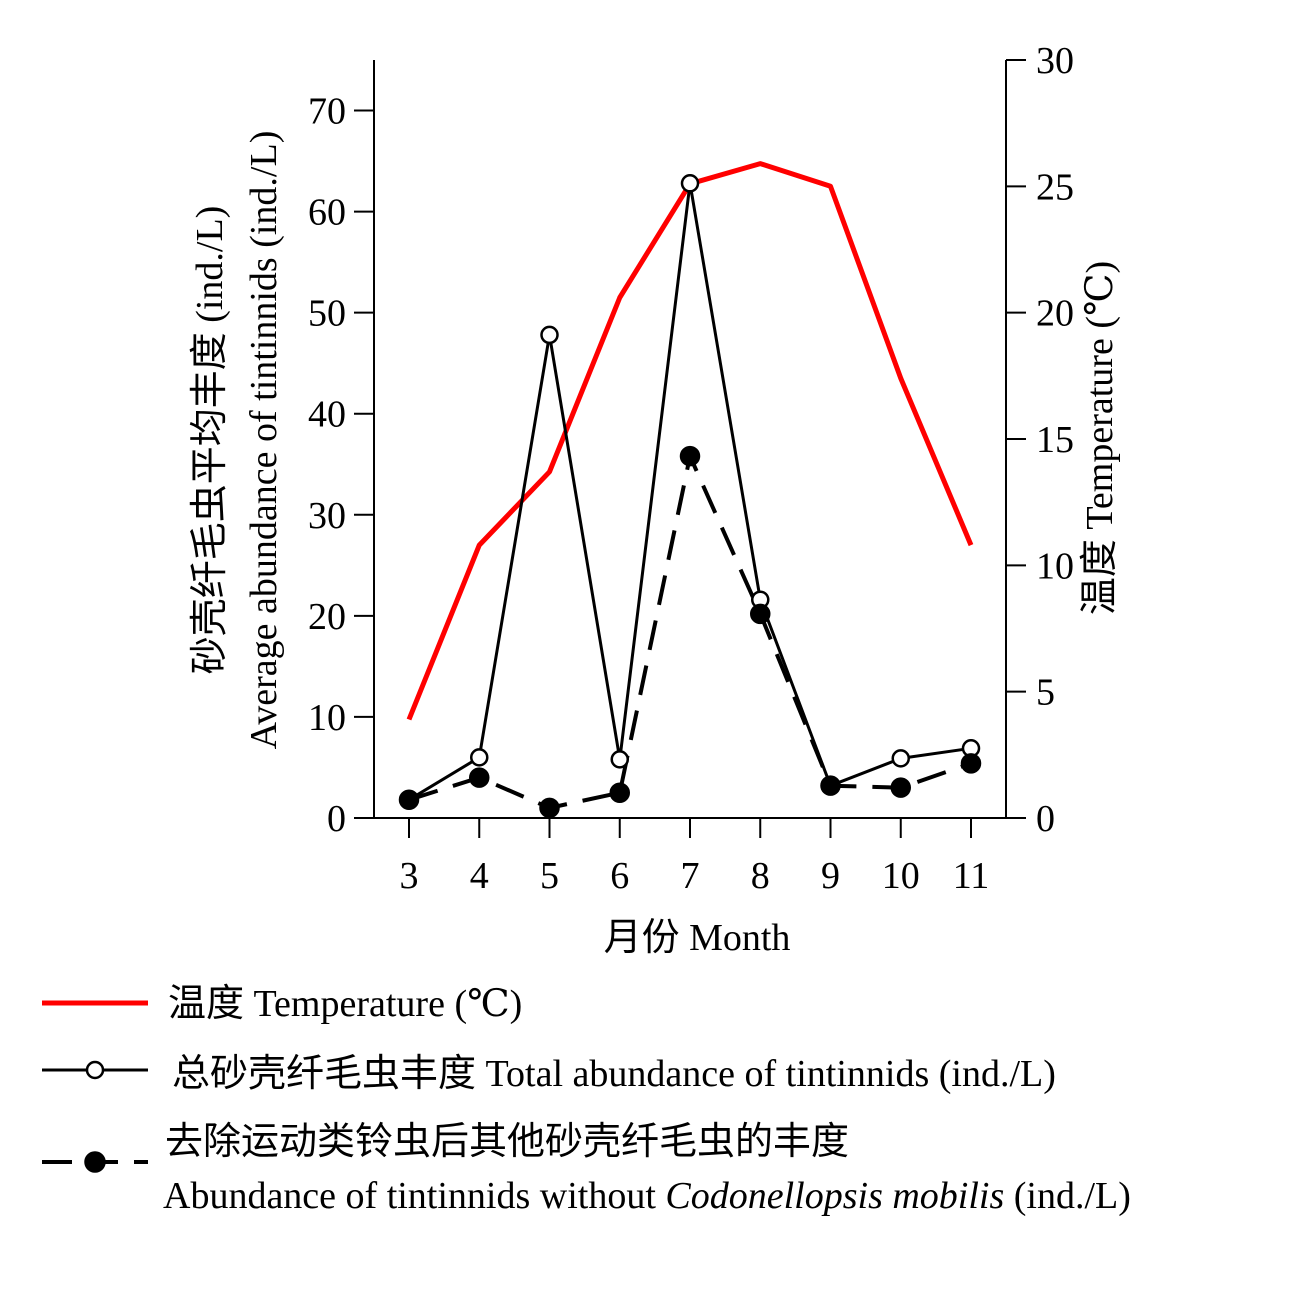  What do you see at coordinates (619, 876) in the screenshot?
I see `x-tick-label: 6` at bounding box center [619, 876].